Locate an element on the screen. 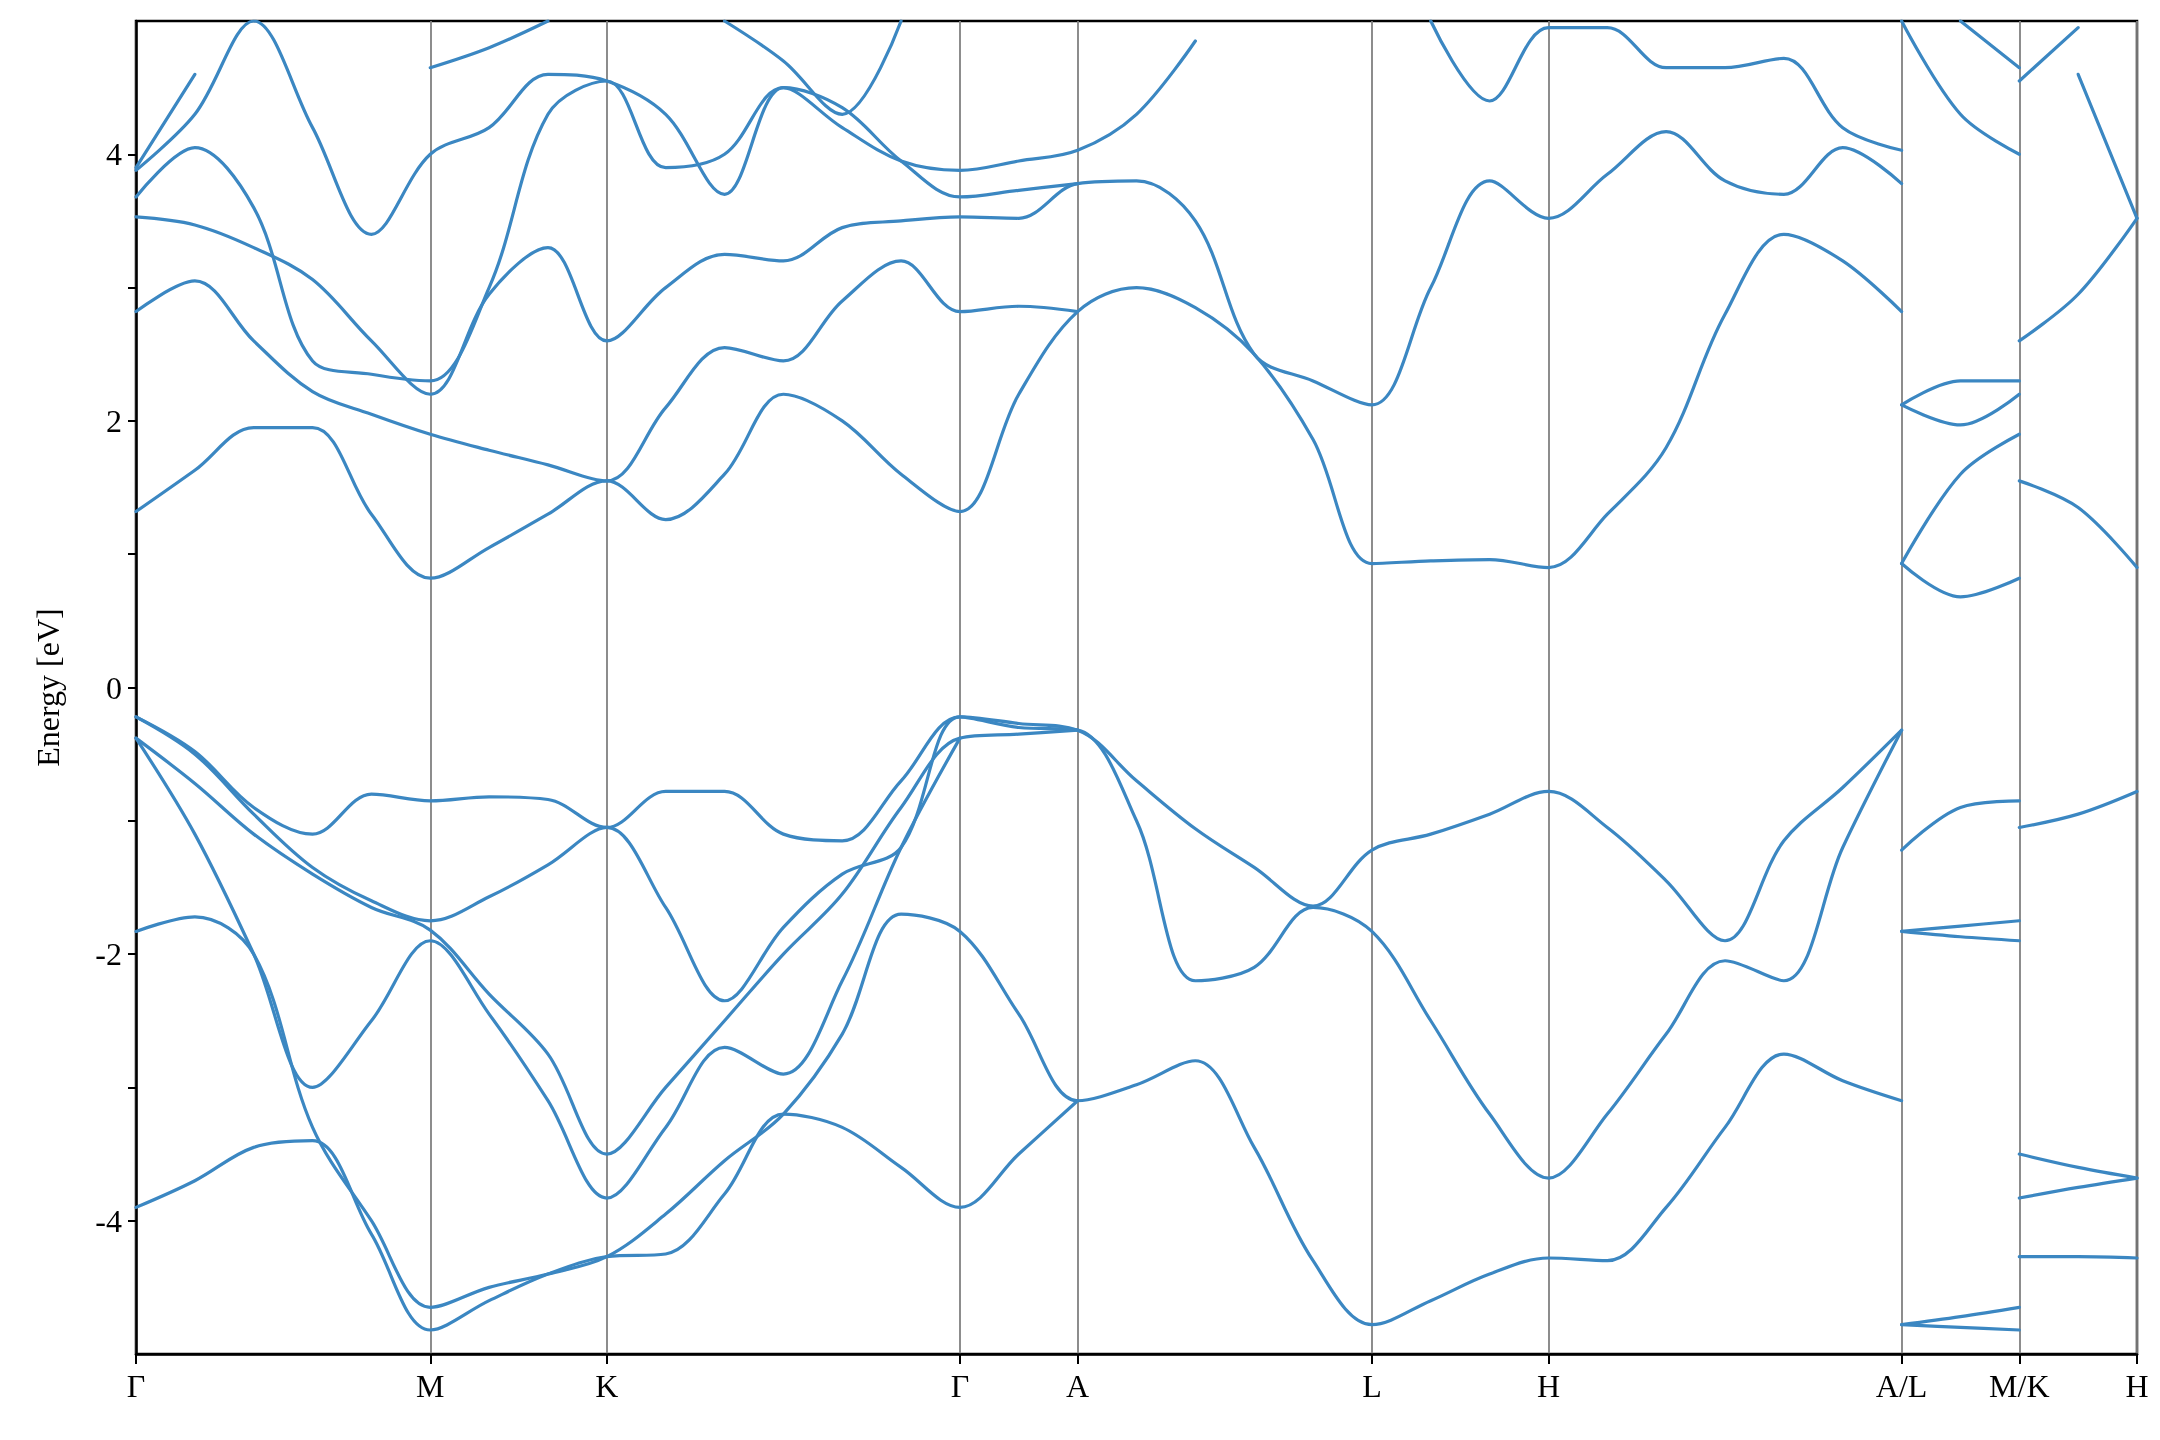 The width and height of the screenshot is (2160, 1440). x-tick-label: A is located at coordinates (1078, 1386).